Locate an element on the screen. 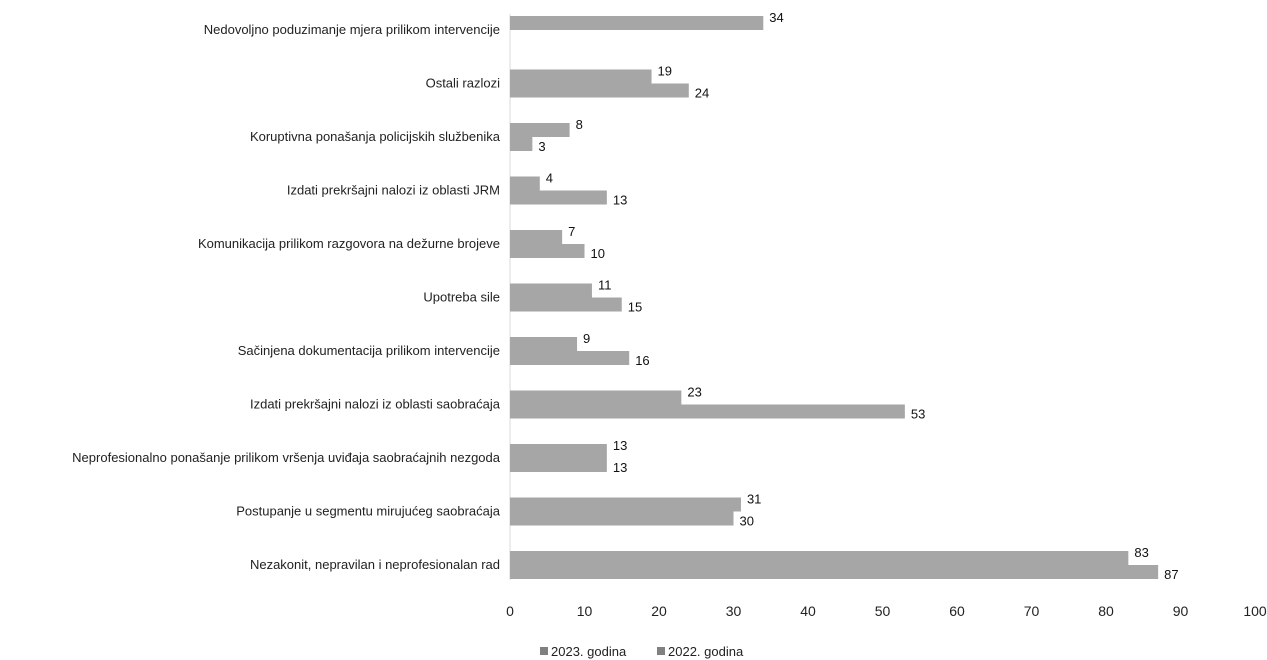  data-label: 4 is located at coordinates (549, 178).